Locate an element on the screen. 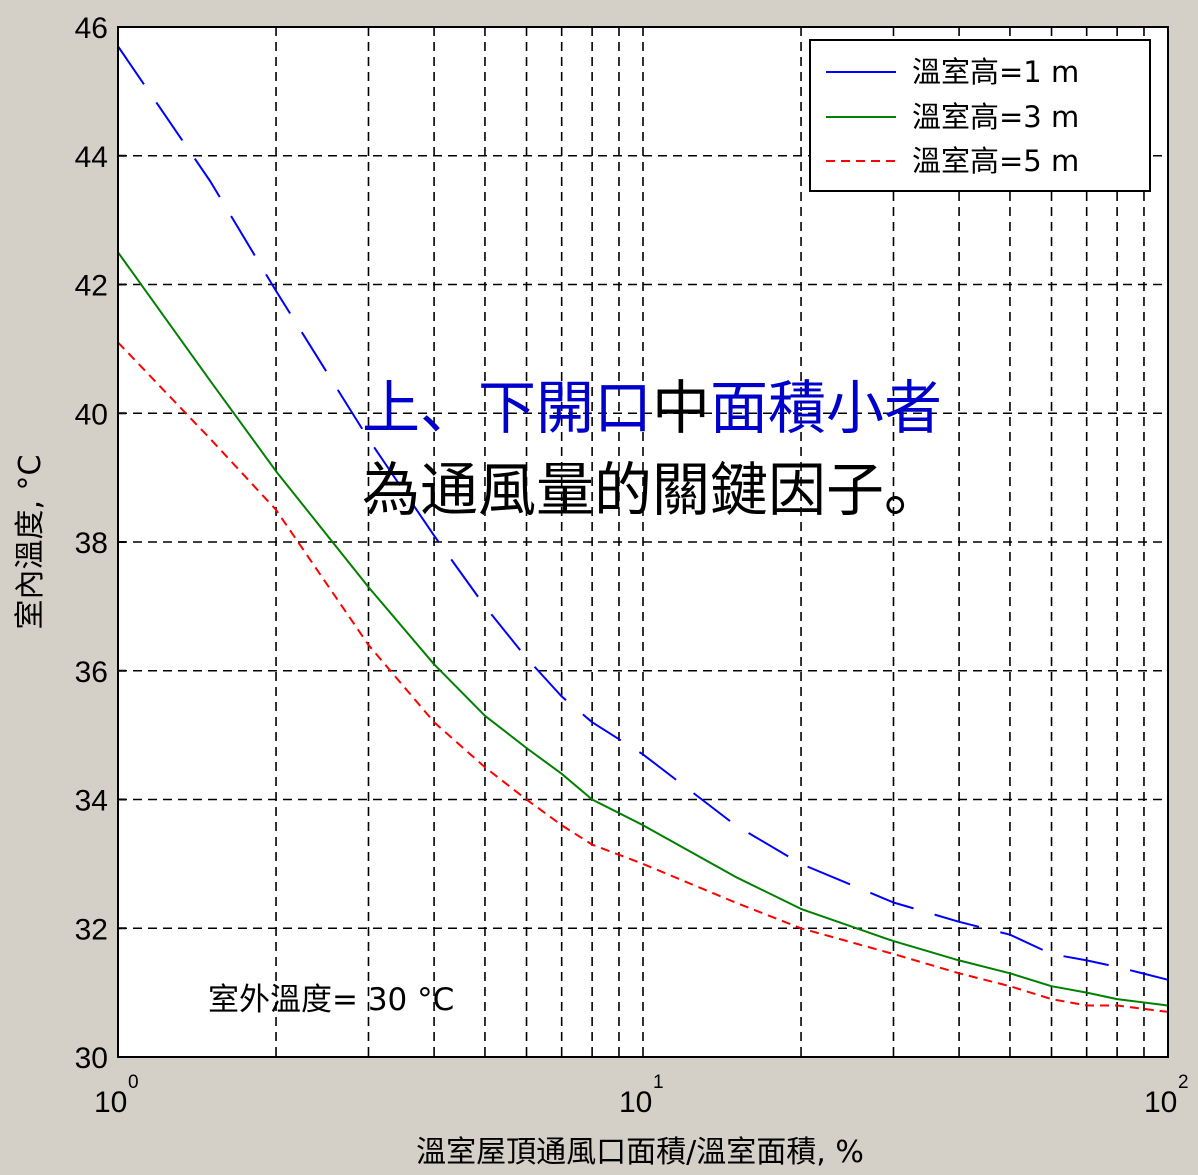 Image resolution: width=1198 pixels, height=1175 pixels. y-tick-label: 40 is located at coordinates (91, 414).